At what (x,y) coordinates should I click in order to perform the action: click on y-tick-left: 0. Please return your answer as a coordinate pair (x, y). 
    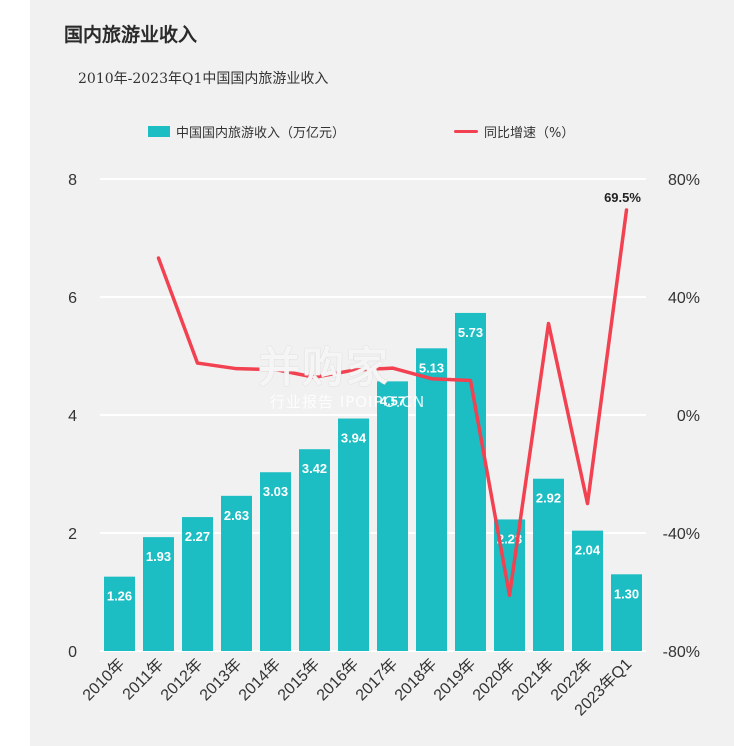
    Looking at the image, I should click on (72, 652).